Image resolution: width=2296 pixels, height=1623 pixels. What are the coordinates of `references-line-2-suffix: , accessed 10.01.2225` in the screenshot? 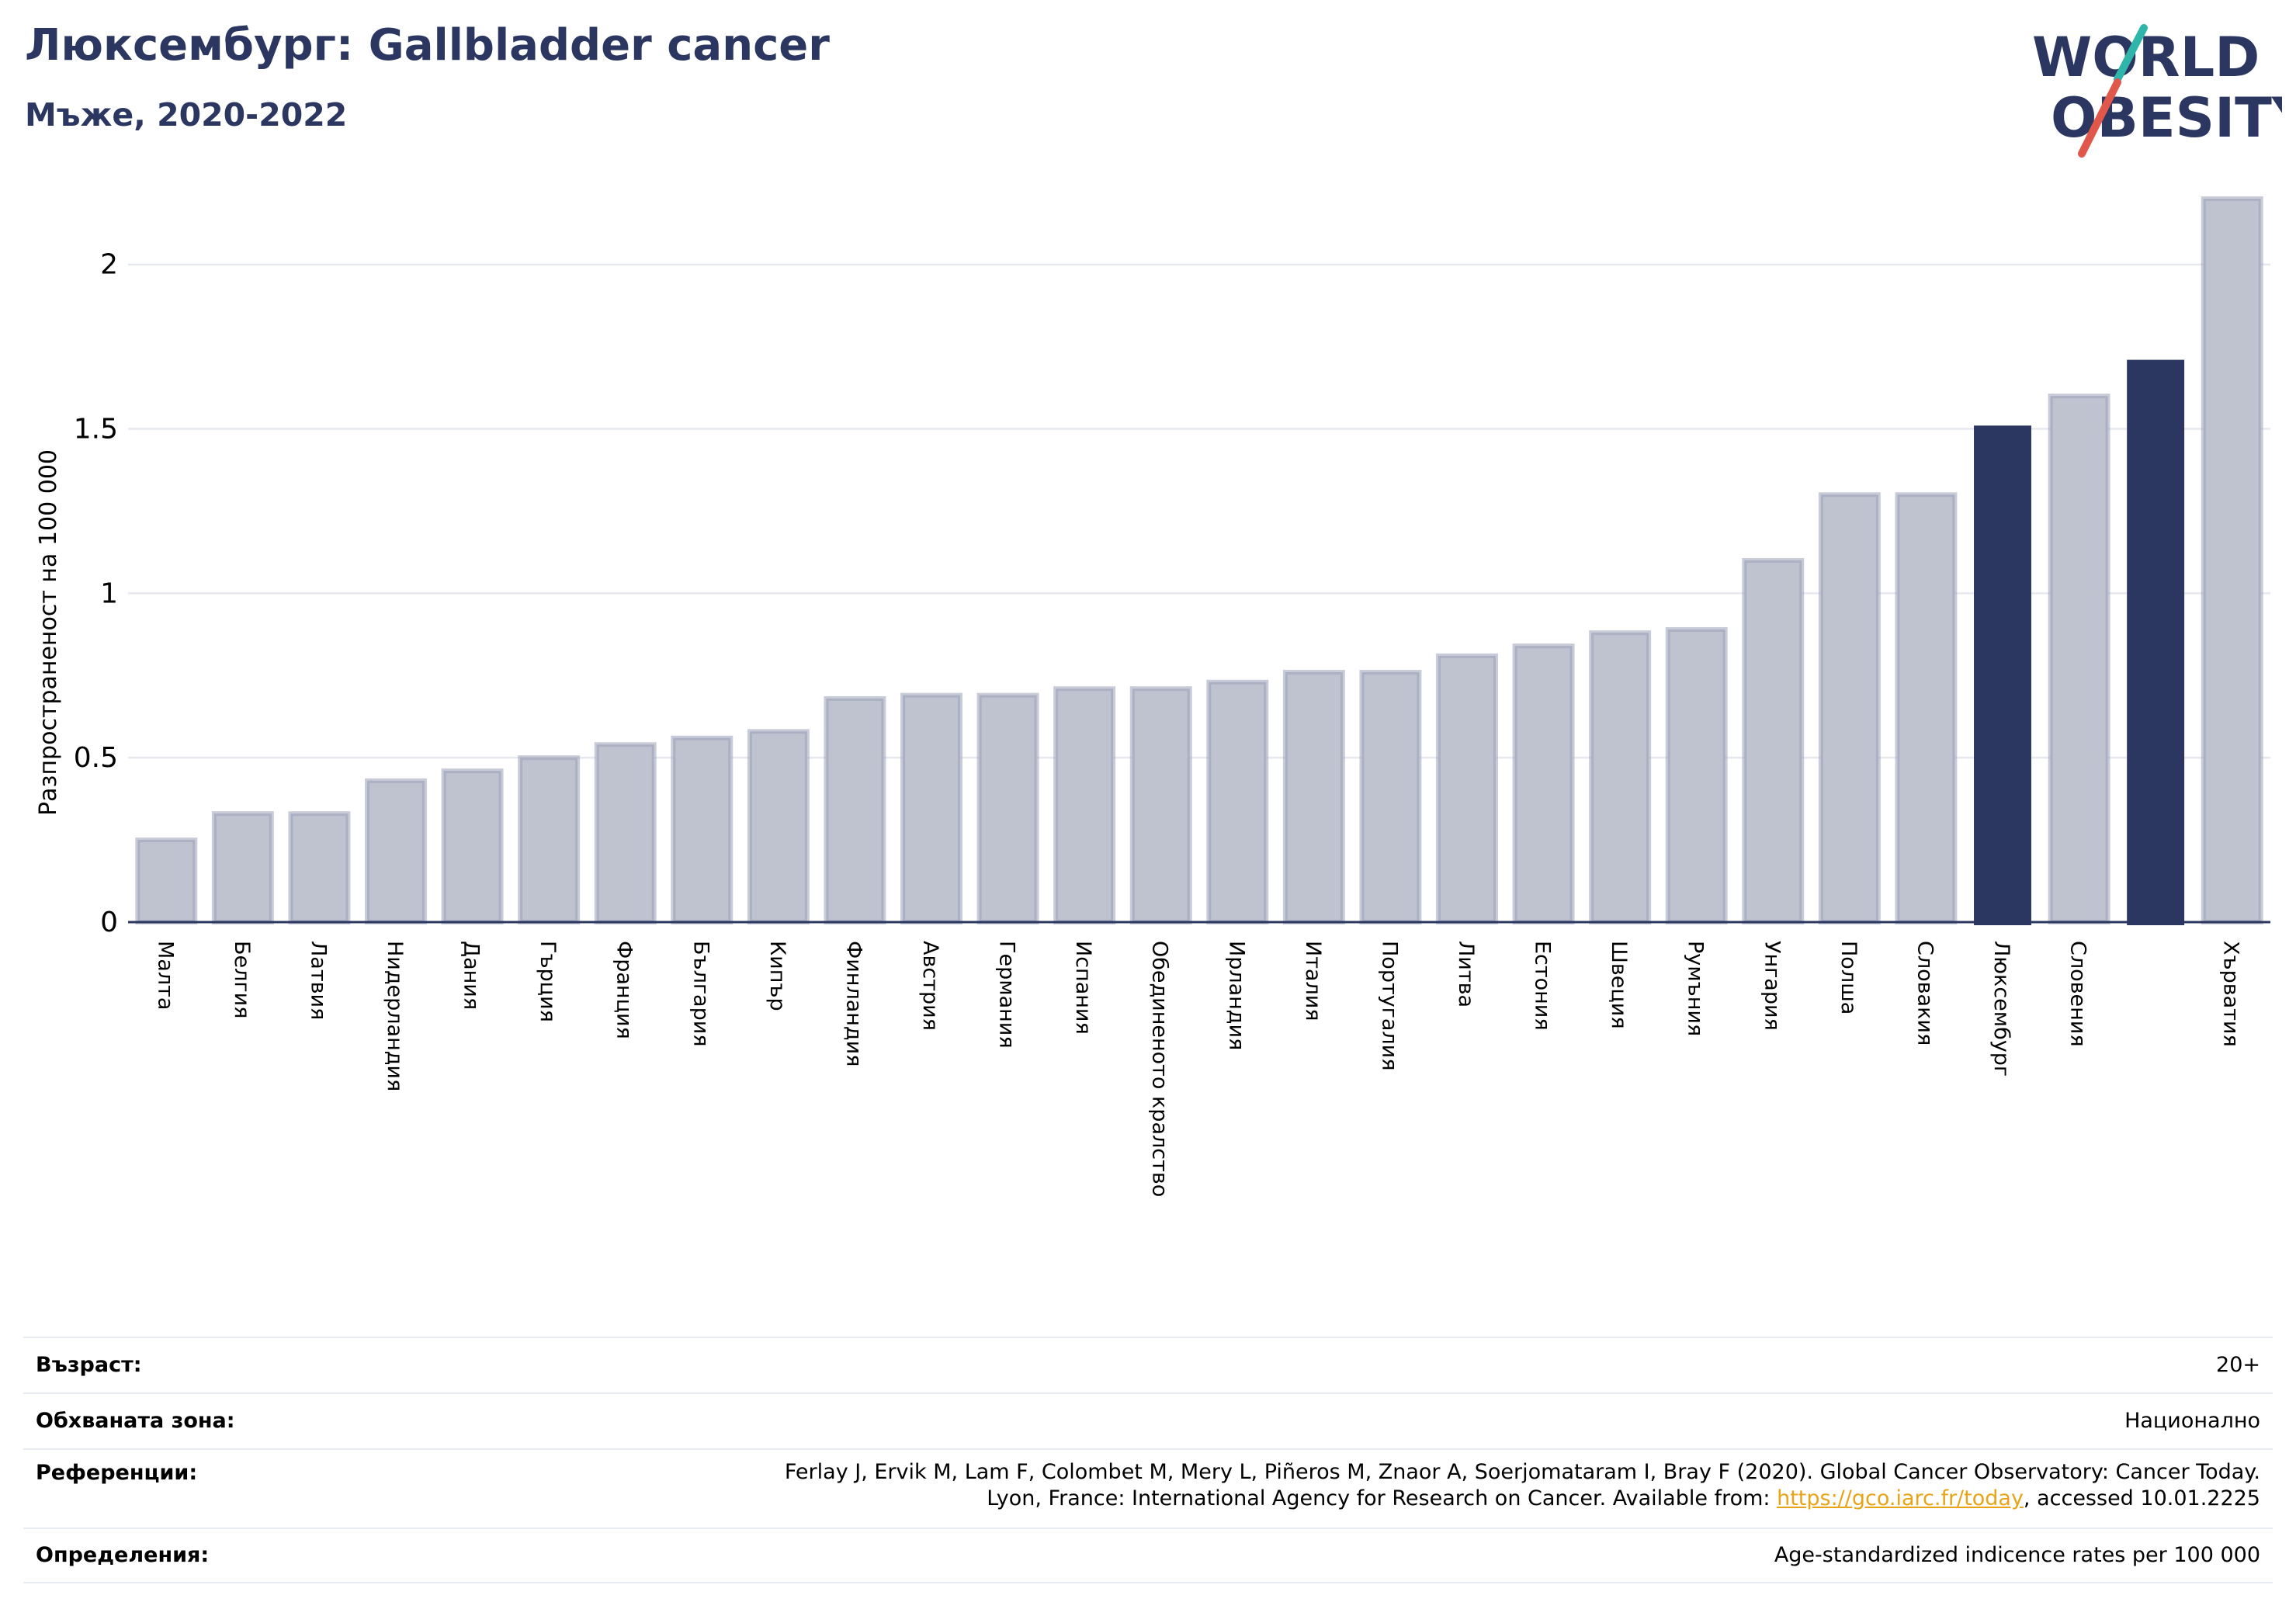 It's located at (2141, 1498).